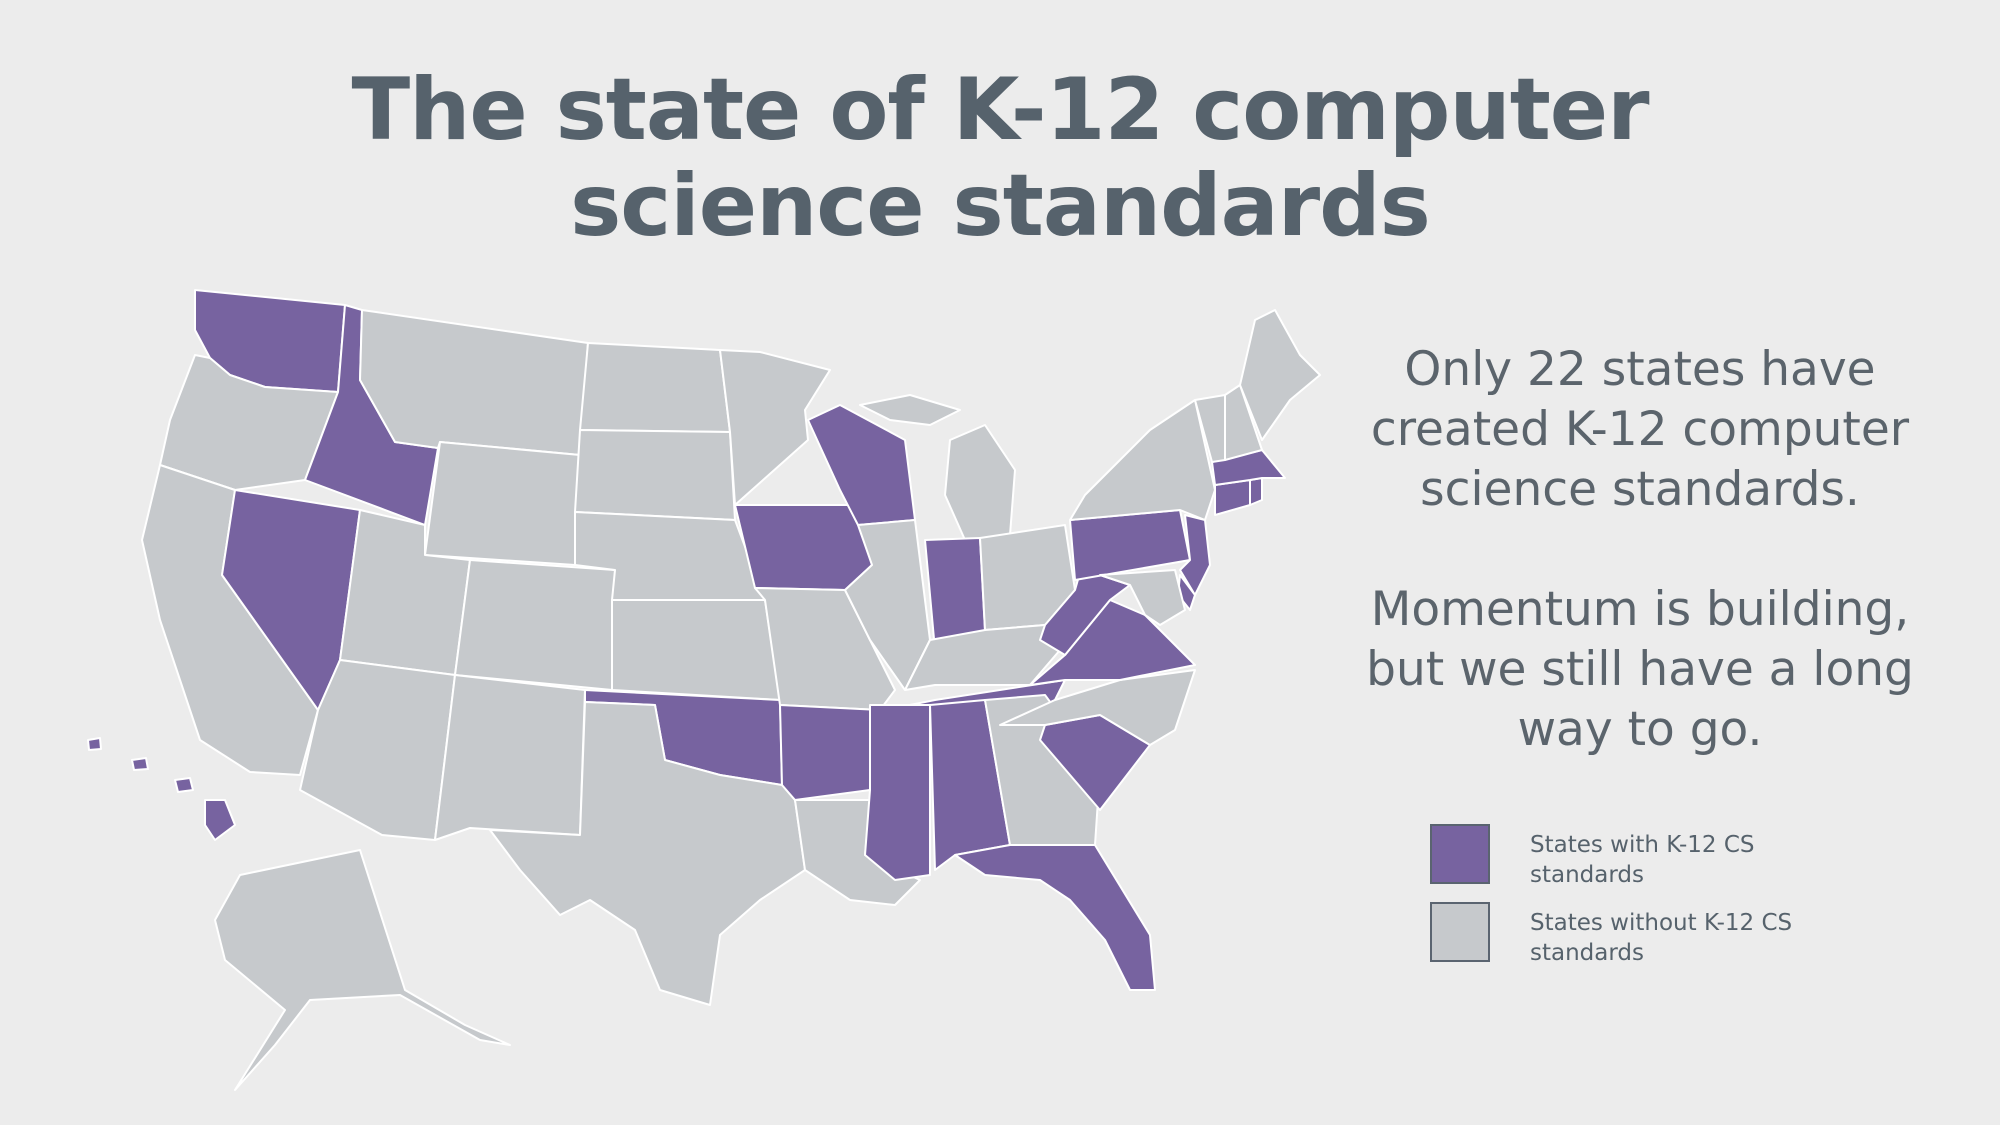 The width and height of the screenshot is (2000, 1125). I want to click on legend-swatch-with-cs, so click(1460, 854).